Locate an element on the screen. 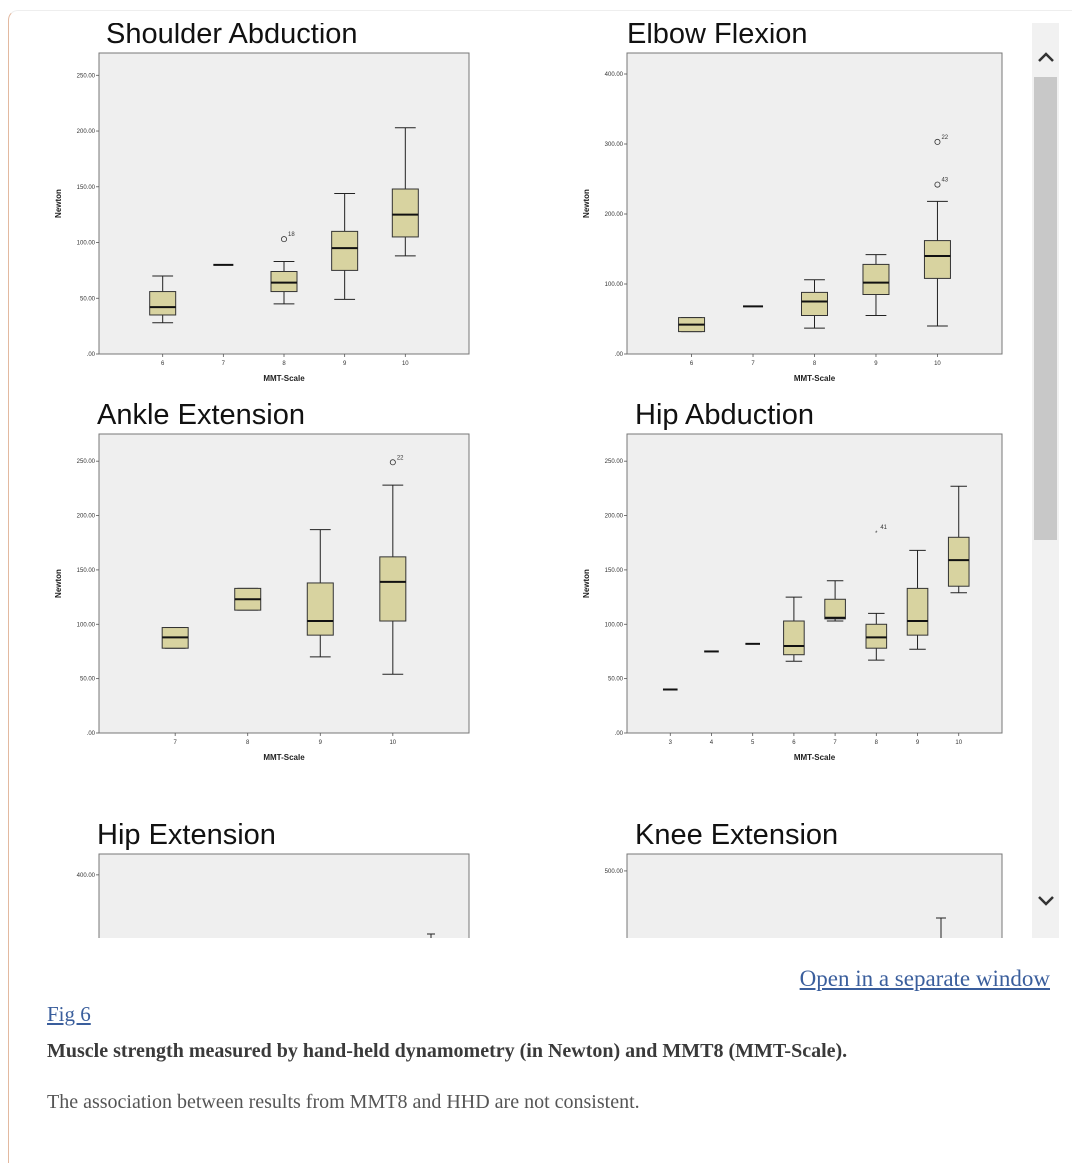 The width and height of the screenshot is (1073, 1163). chart-3-plot-area is located at coordinates (284, 583).